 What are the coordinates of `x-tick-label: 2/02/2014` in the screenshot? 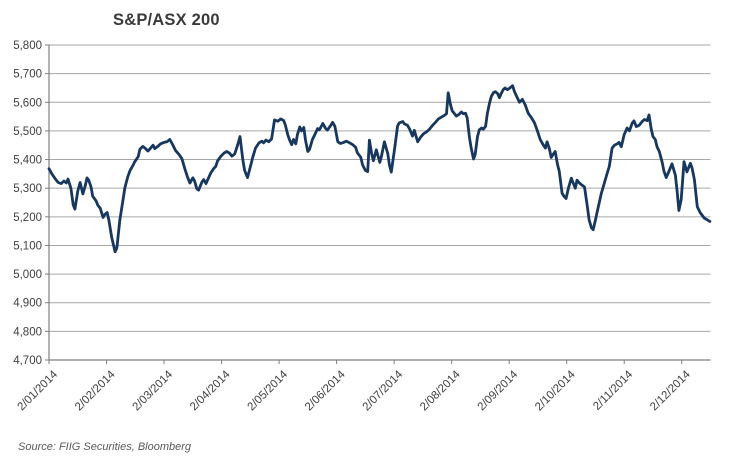 It's located at (95, 390).